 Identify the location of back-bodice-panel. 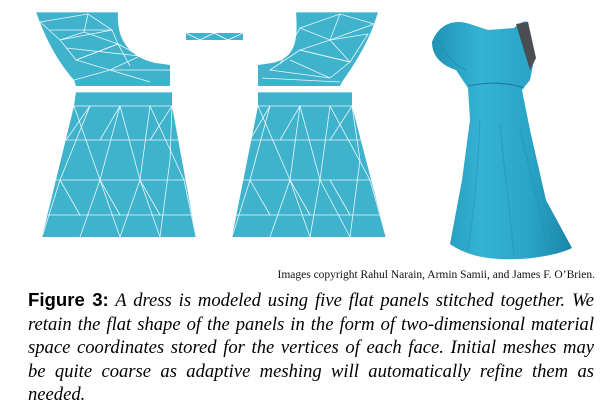
(318, 48).